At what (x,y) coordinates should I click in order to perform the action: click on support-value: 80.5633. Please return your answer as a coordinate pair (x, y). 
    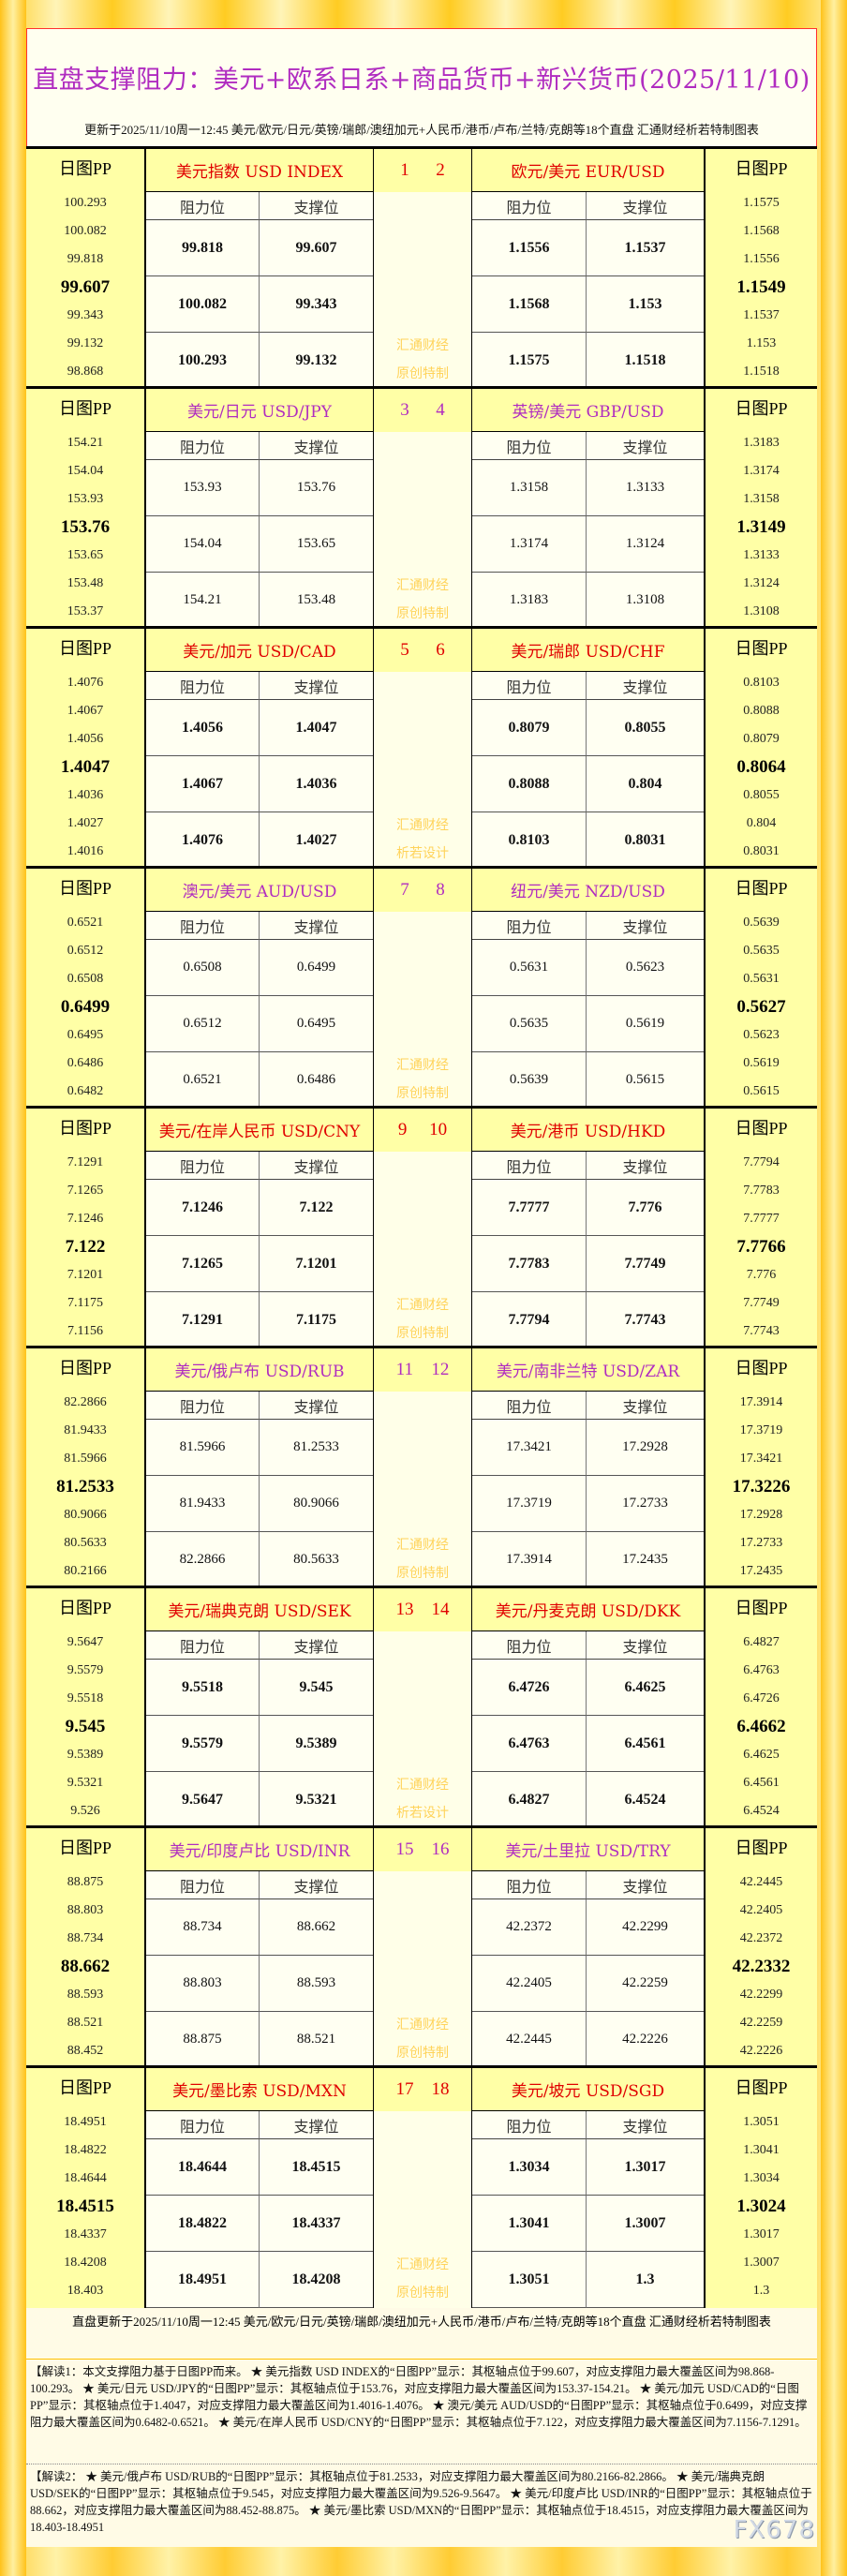
    Looking at the image, I should click on (316, 1560).